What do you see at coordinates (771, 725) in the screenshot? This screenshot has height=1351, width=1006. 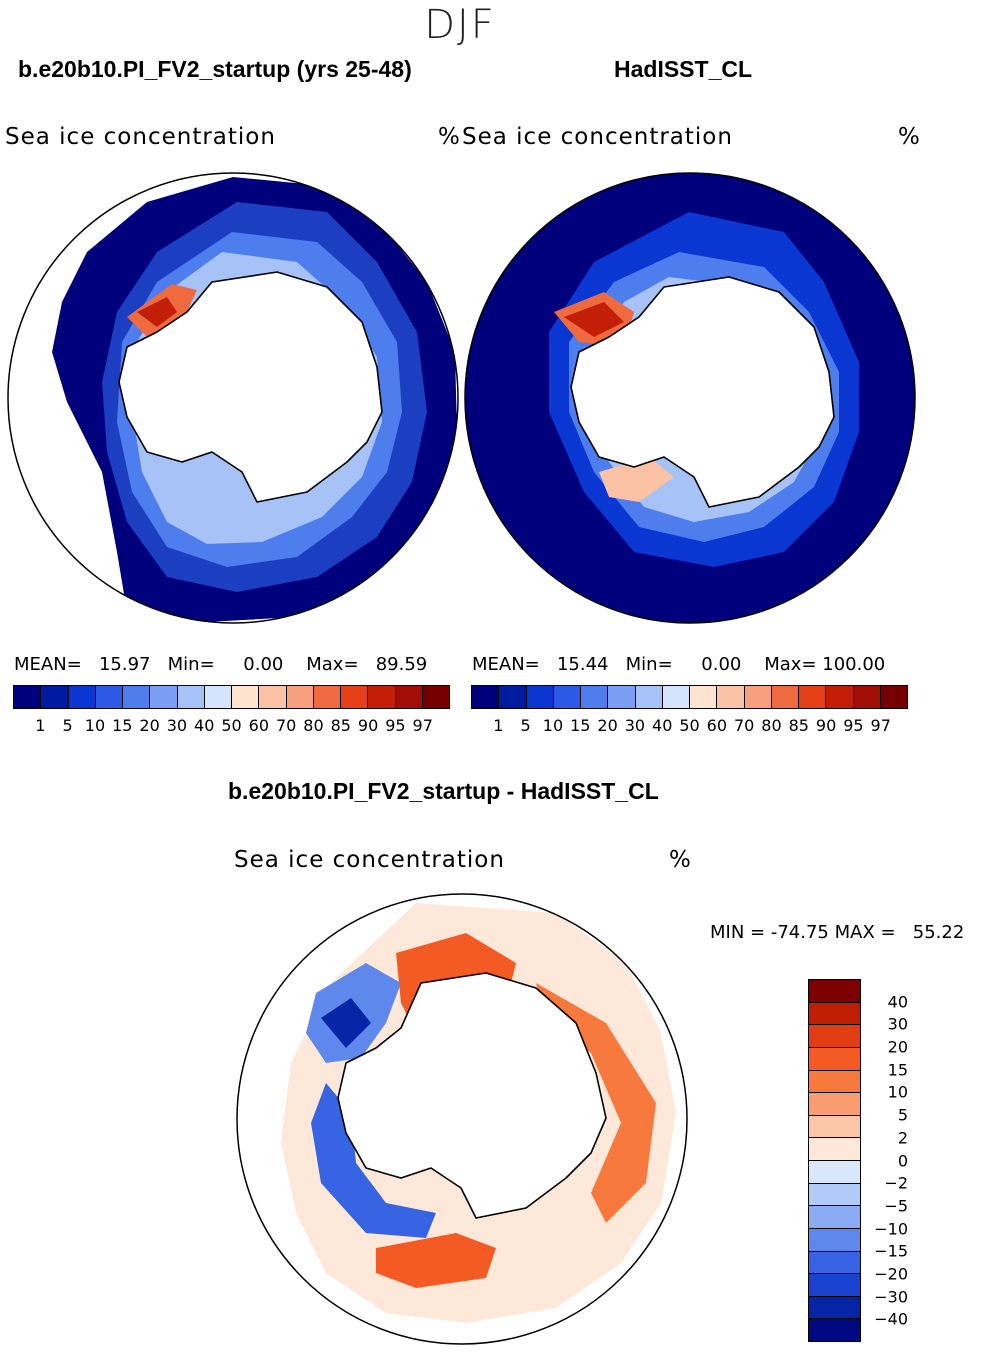 I see `obs-colorbar-tick-label: 80` at bounding box center [771, 725].